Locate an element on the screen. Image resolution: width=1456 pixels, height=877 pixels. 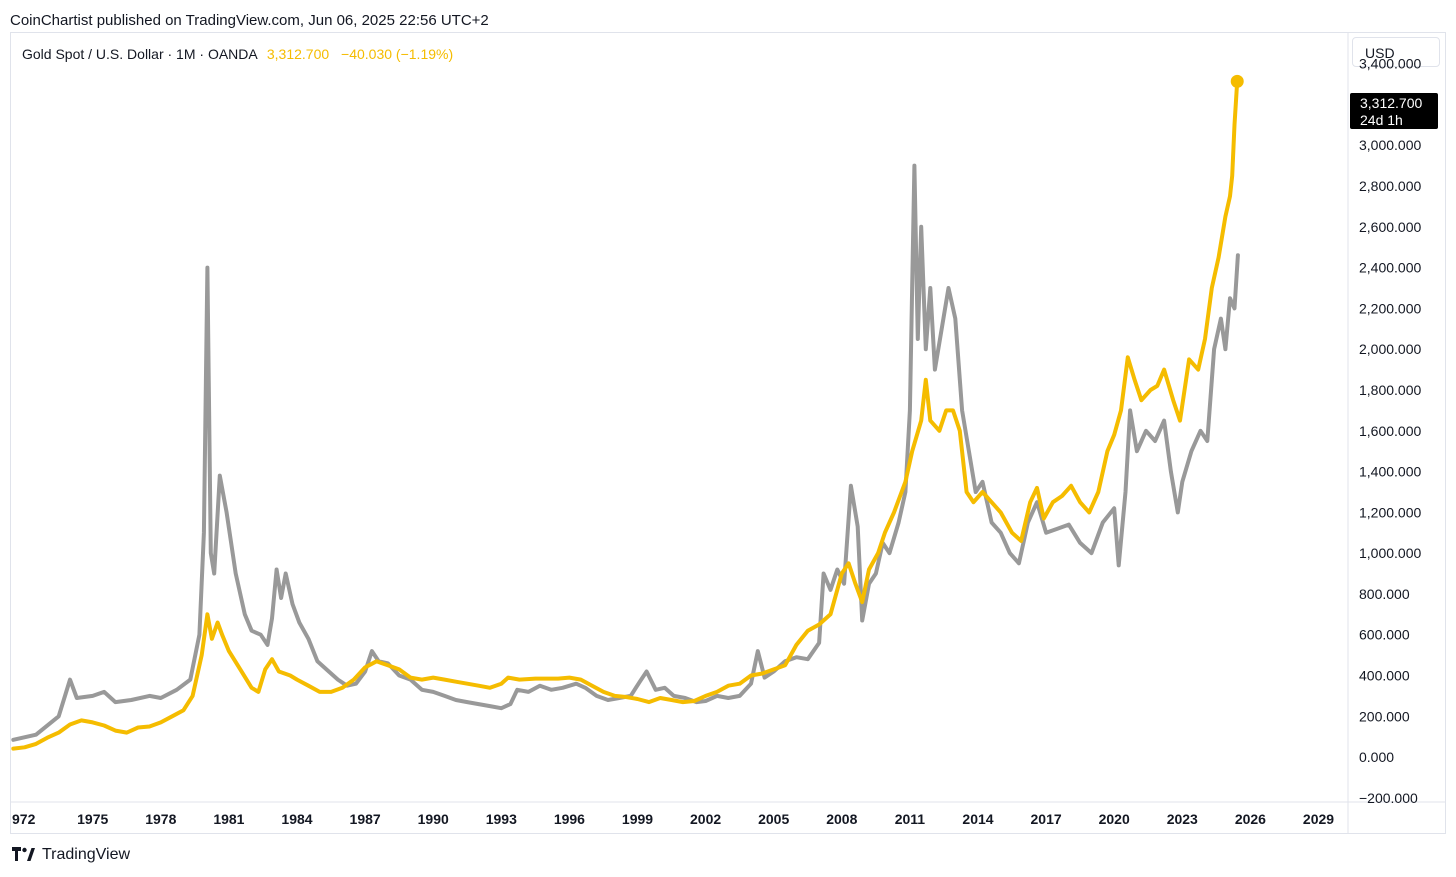
y-tick-label: 3,000.000 is located at coordinates (1390, 145).